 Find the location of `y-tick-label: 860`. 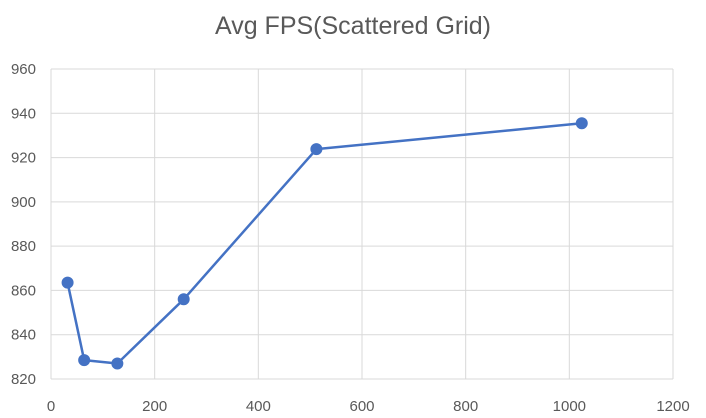

y-tick-label: 860 is located at coordinates (23, 290).